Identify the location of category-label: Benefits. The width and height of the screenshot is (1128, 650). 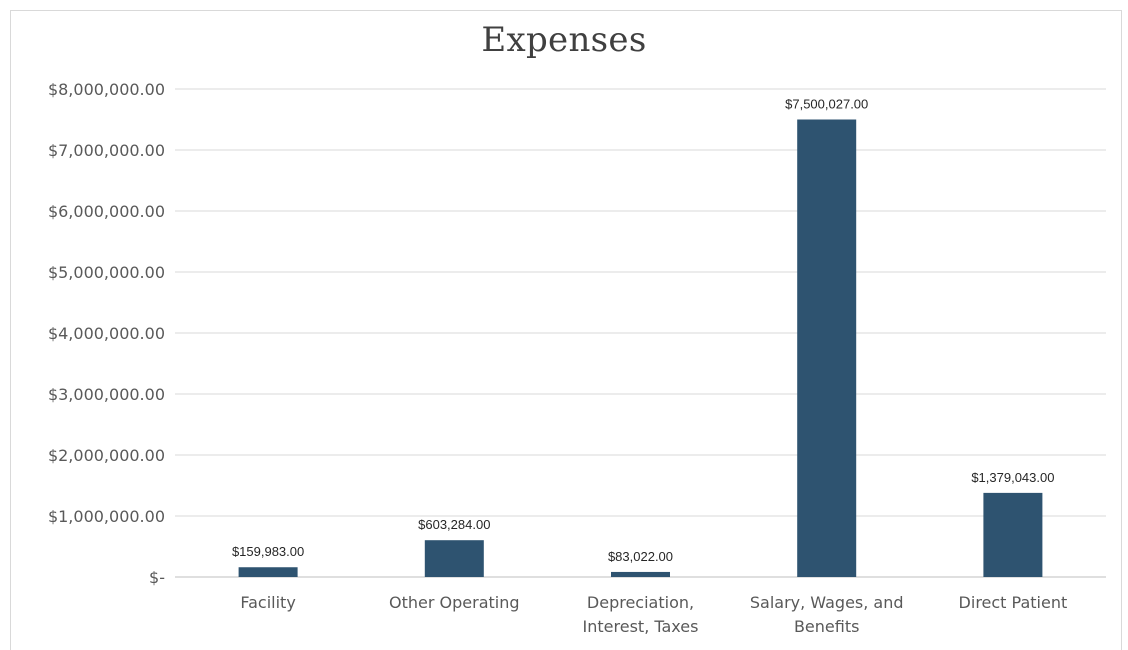
(827, 626).